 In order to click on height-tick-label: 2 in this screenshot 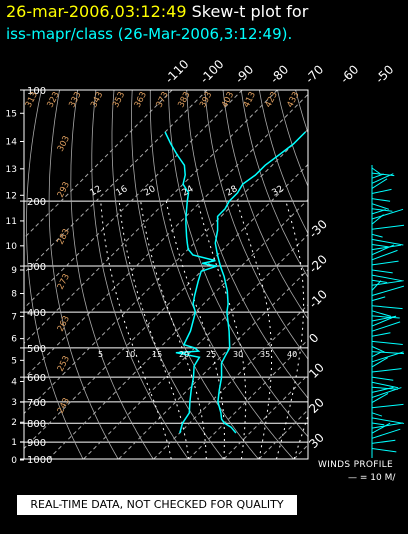, I will do `click(14, 423)`.